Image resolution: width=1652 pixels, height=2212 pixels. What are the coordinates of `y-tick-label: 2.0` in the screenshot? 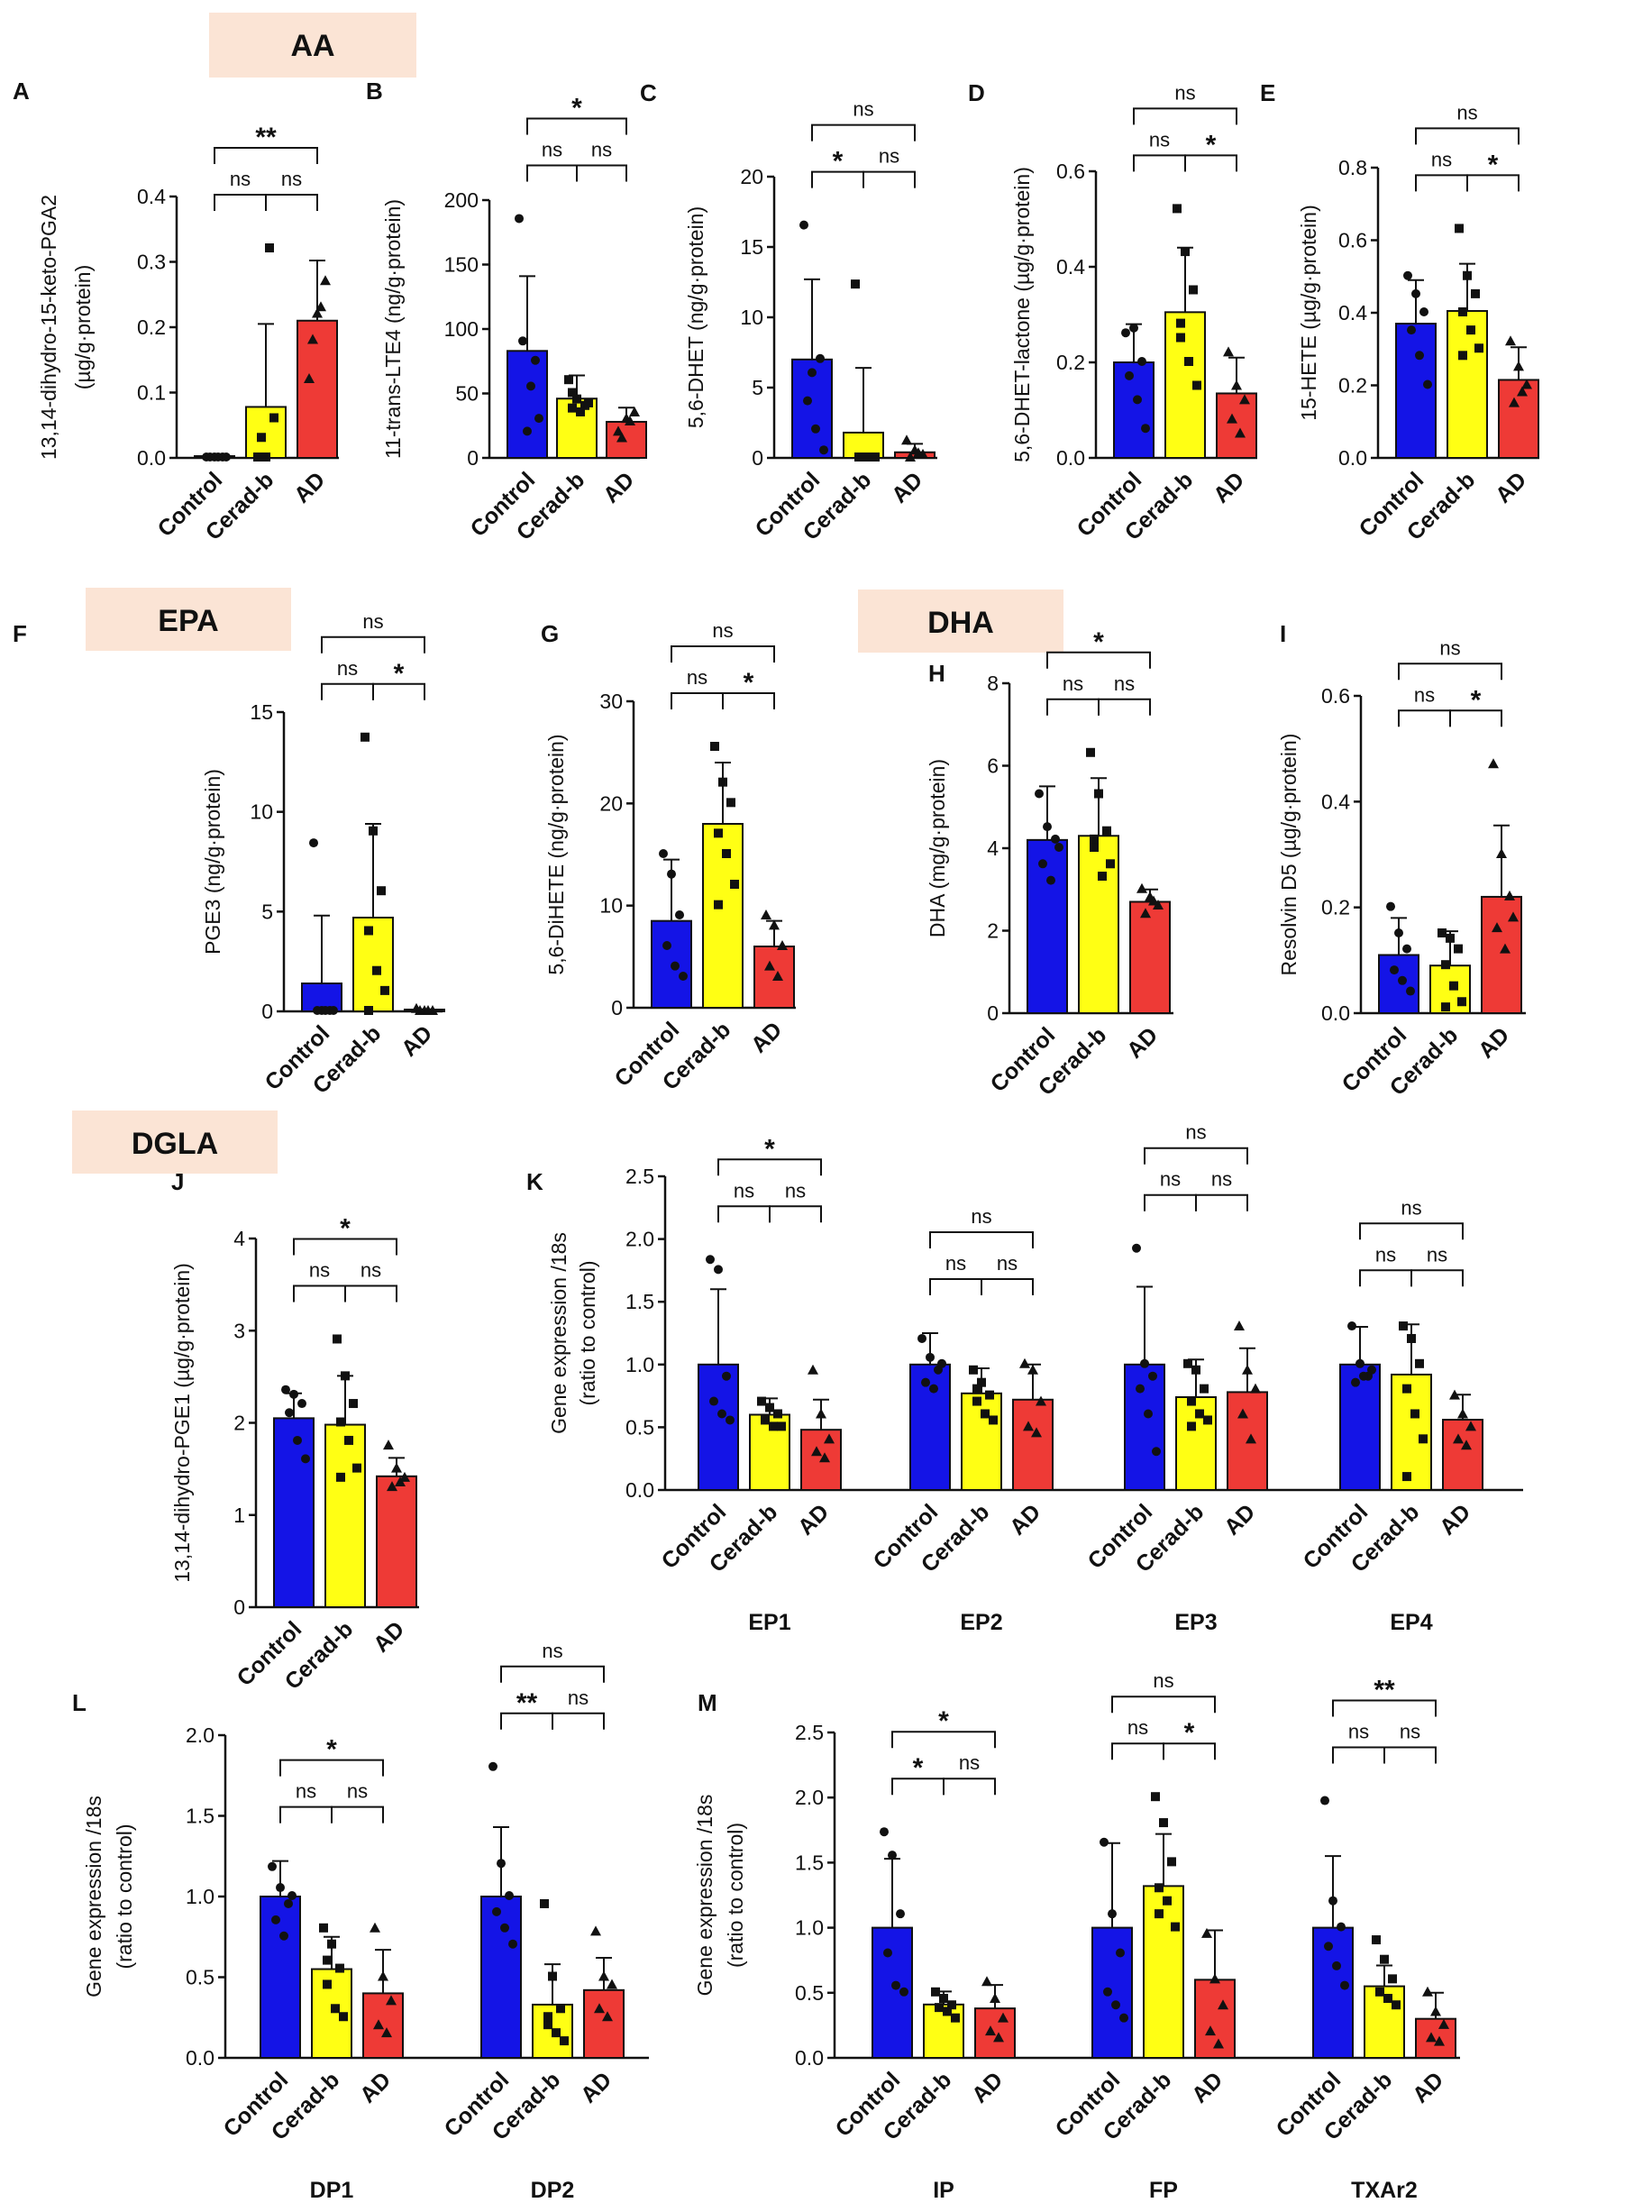 It's located at (809, 1797).